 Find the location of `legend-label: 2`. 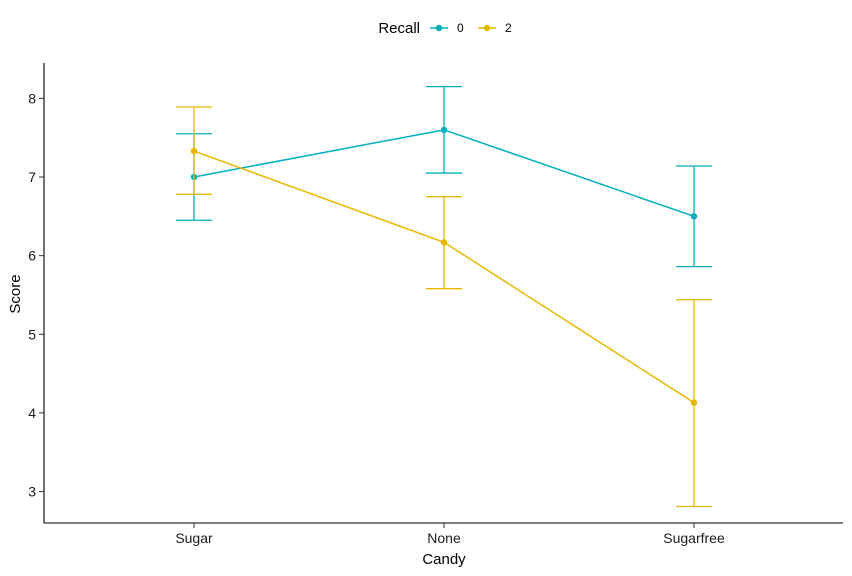

legend-label: 2 is located at coordinates (508, 28).